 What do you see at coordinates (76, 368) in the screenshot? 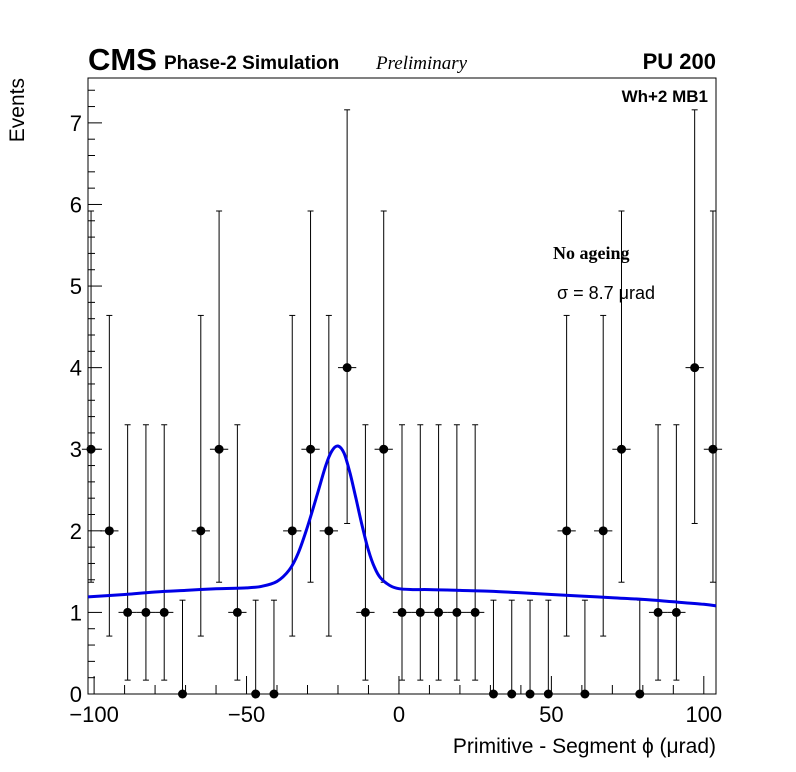
I see `y-tick-label: 4` at bounding box center [76, 368].